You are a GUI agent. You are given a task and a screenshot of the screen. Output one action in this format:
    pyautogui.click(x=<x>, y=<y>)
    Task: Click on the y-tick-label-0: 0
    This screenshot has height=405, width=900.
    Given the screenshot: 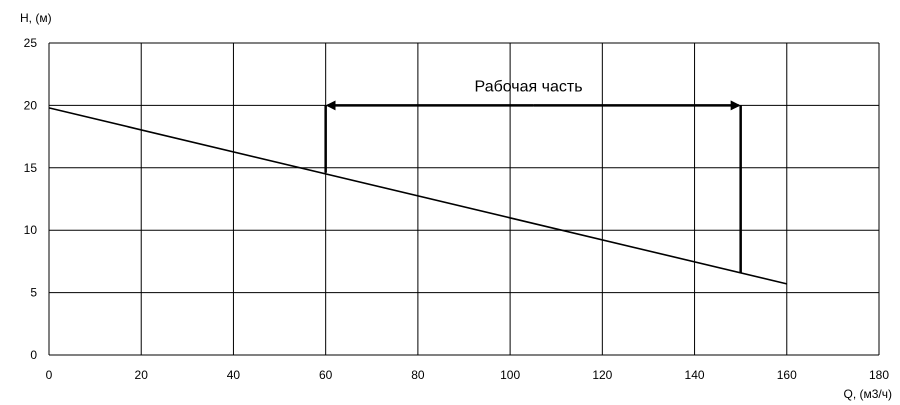 What is the action you would take?
    pyautogui.click(x=33, y=355)
    